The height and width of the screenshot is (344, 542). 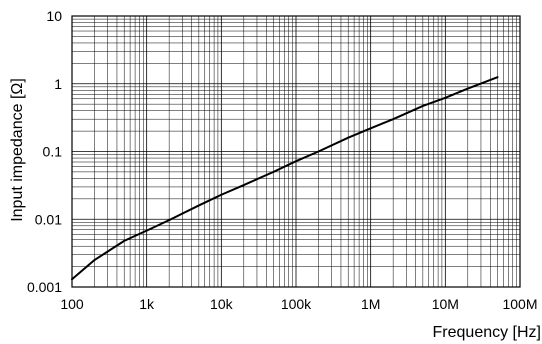 I want to click on y-tick-label: 1, so click(x=58, y=84).